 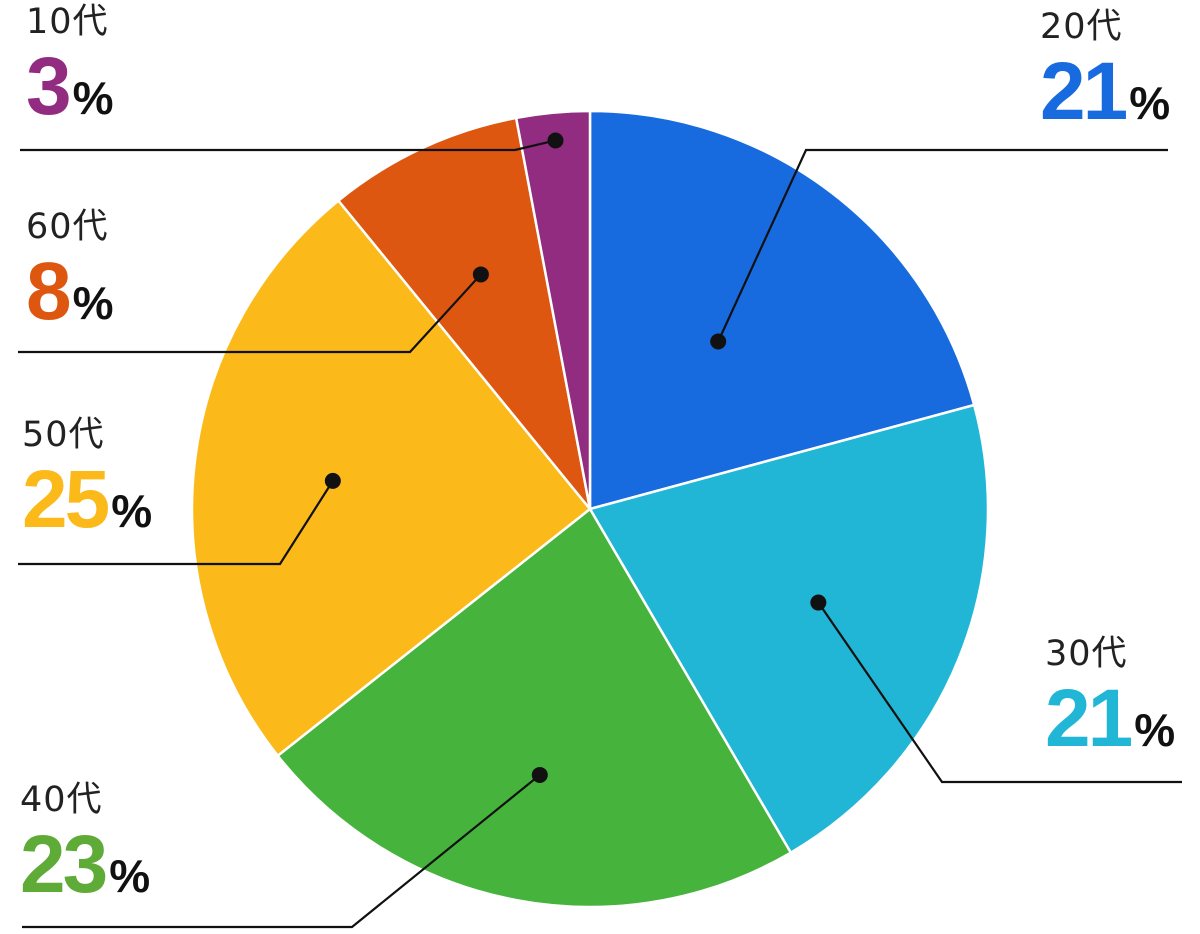 I want to click on slice-label-30代: 30代 21%, so click(x=1110, y=698).